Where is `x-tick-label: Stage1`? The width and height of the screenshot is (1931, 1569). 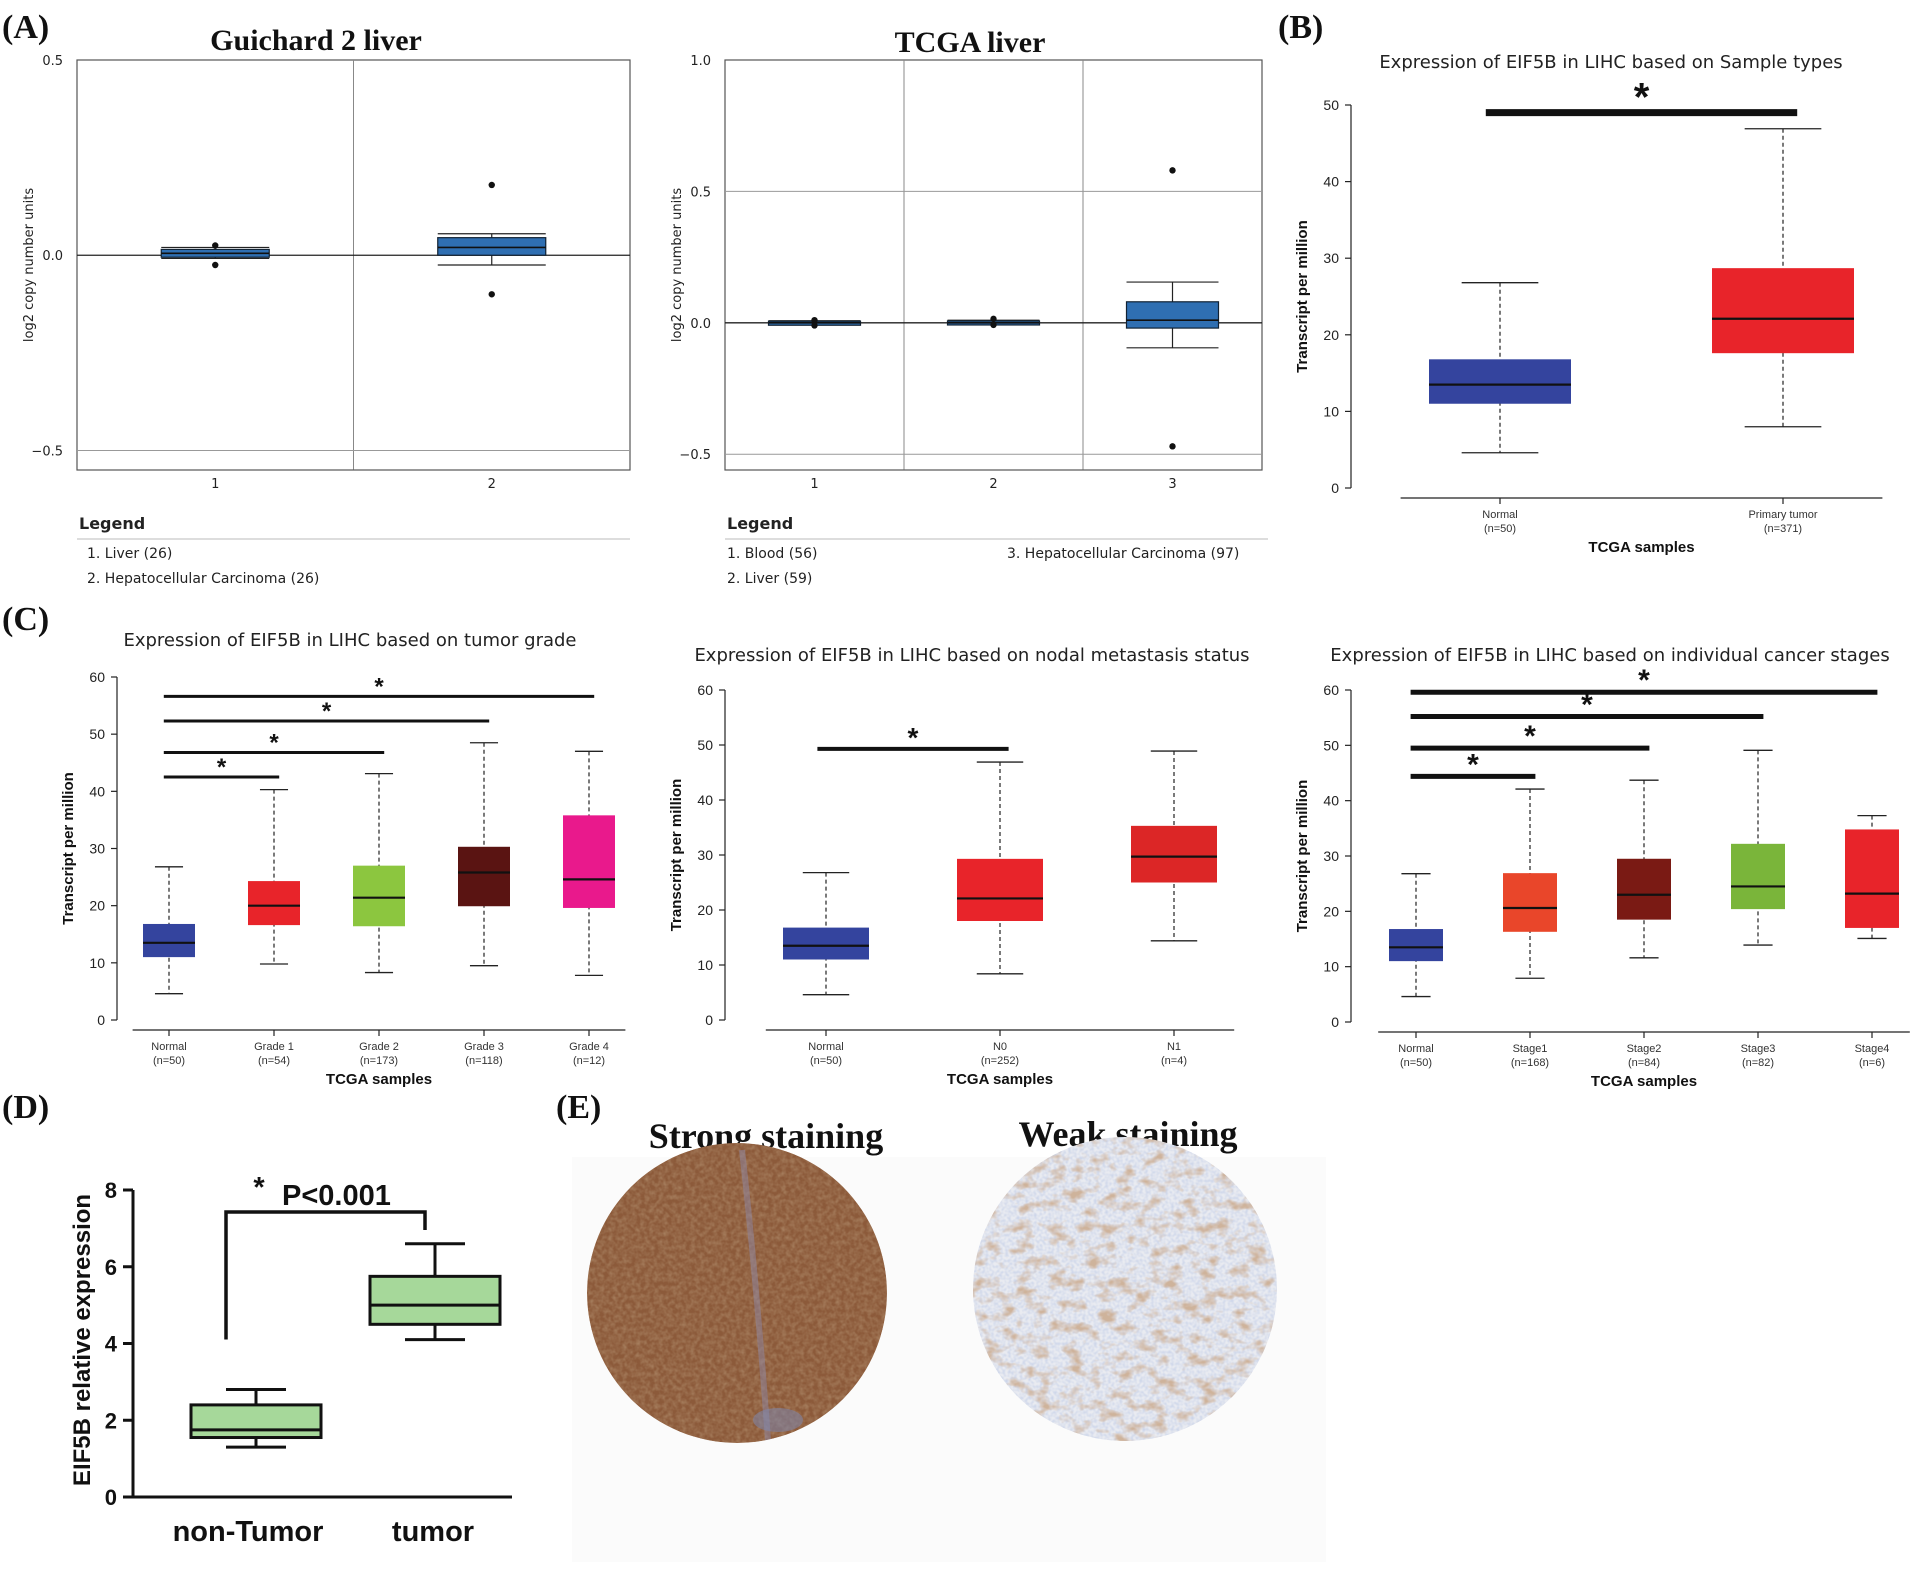
x-tick-label: Stage1 is located at coordinates (1530, 1049).